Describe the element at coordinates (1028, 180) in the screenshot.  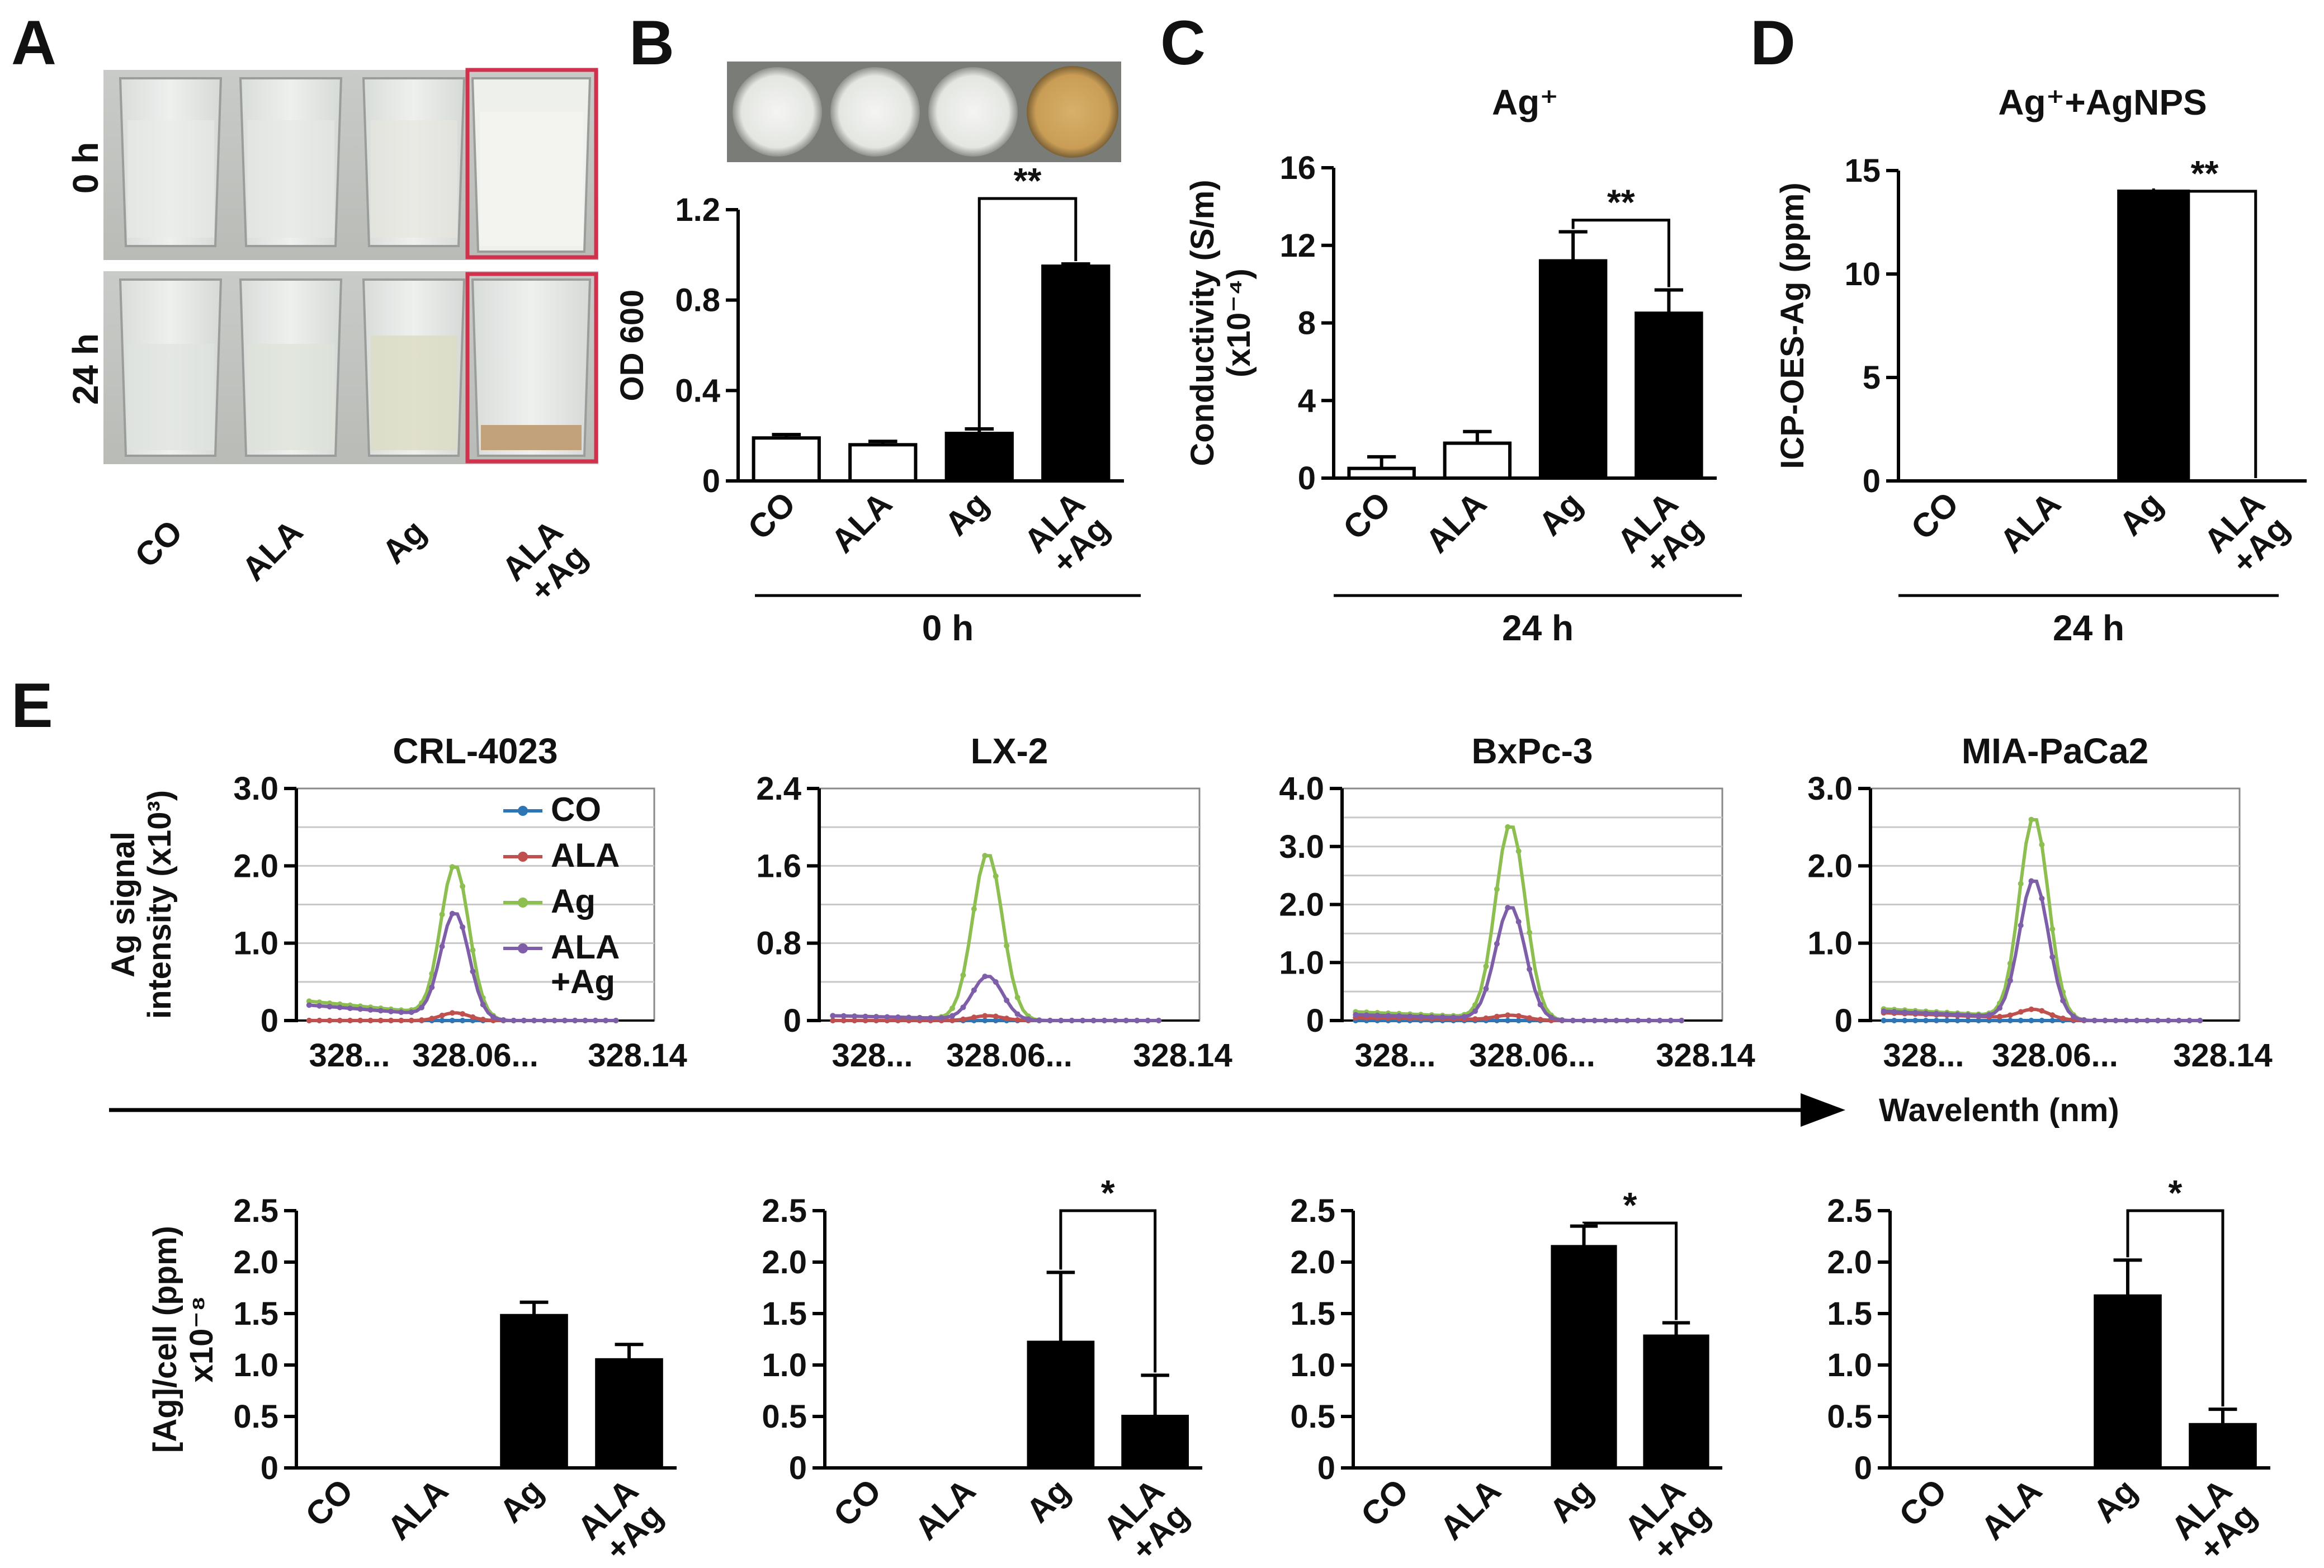
I see `significance-marker: **` at that location.